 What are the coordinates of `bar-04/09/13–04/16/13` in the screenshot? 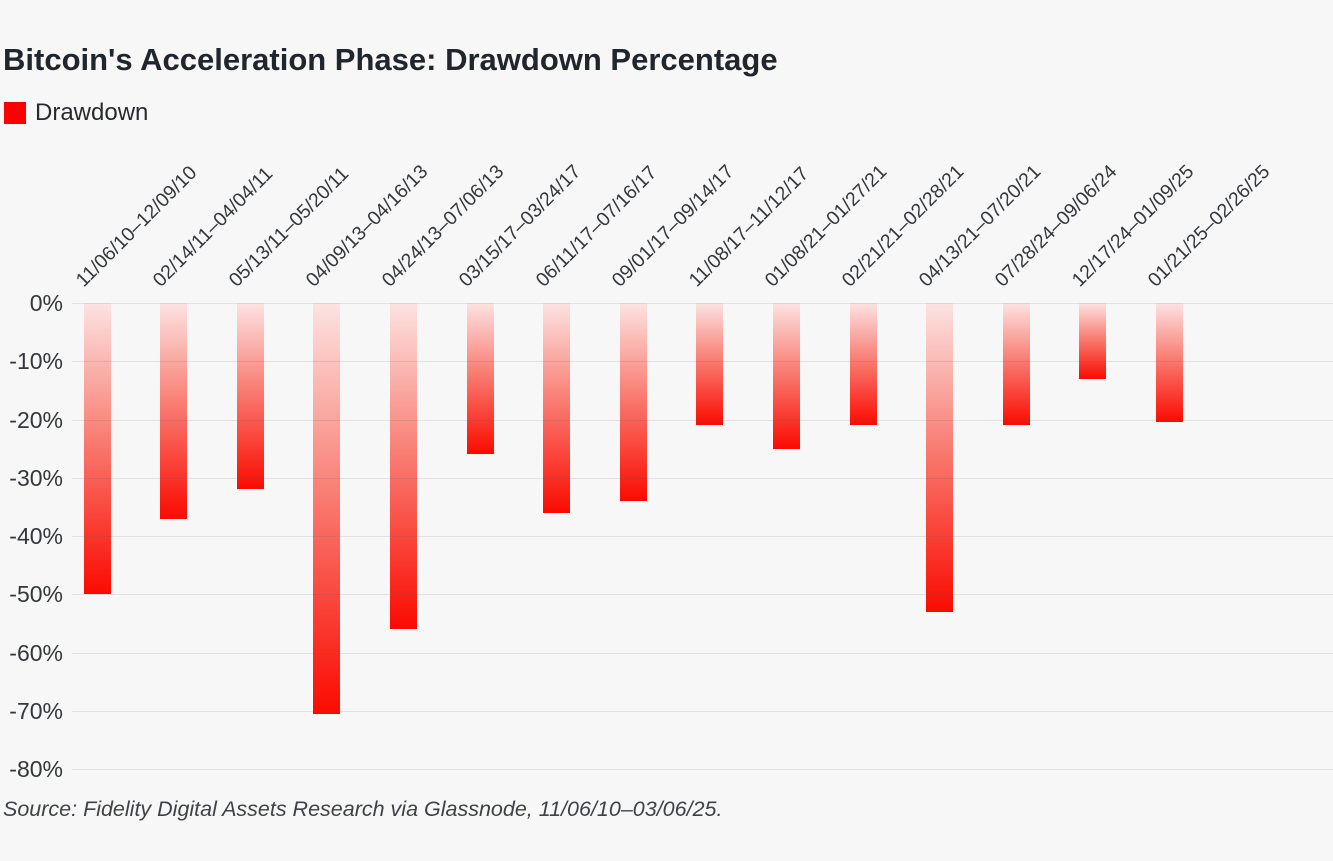 It's located at (327, 508).